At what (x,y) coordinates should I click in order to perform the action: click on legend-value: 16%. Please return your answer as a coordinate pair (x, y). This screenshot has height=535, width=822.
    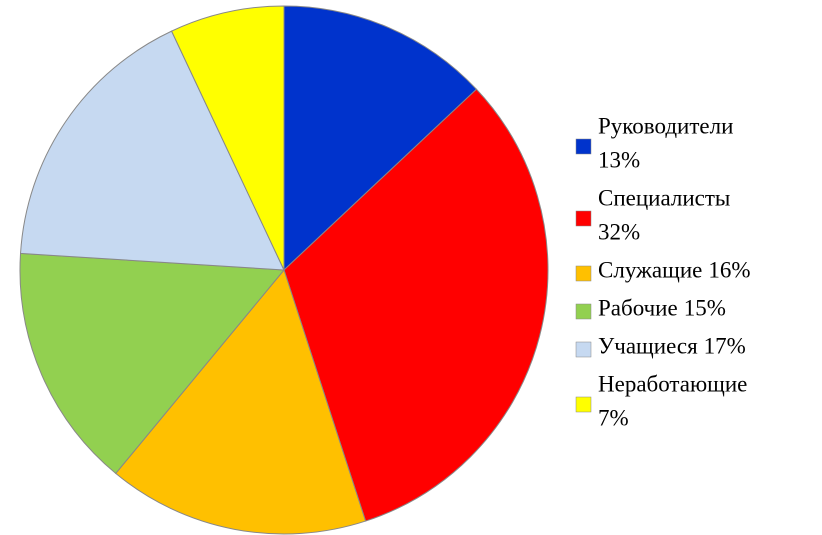
    Looking at the image, I should click on (729, 269).